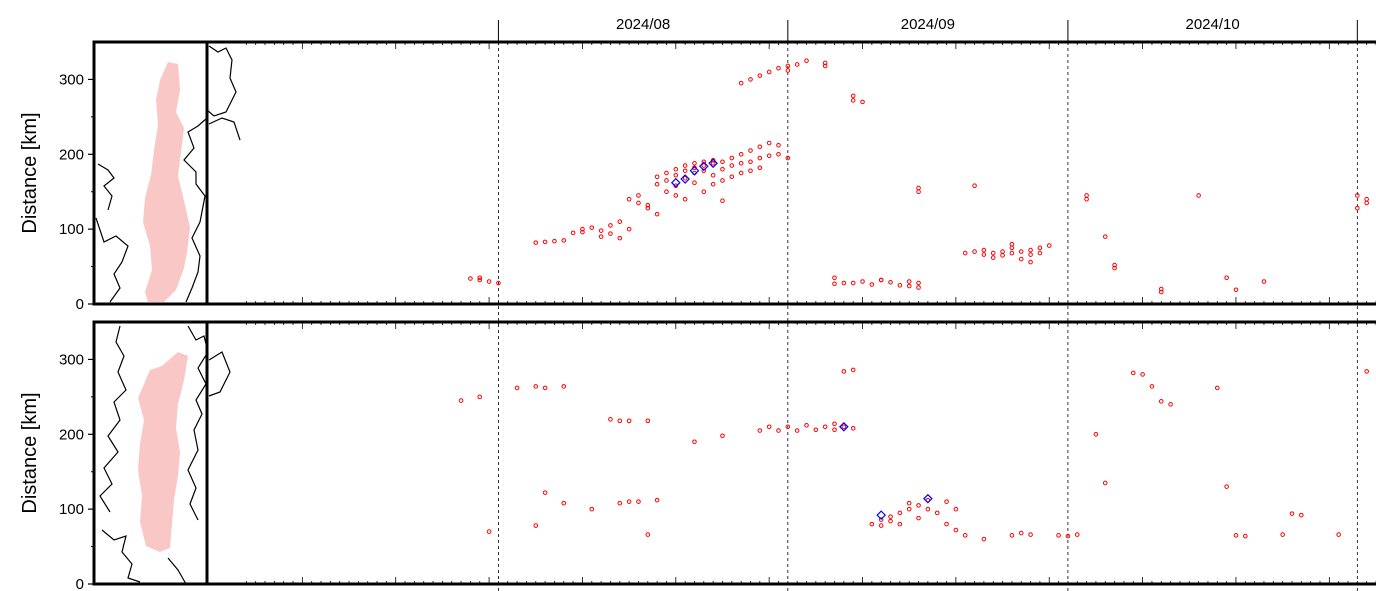 This screenshot has width=1376, height=591. I want to click on inset-map-bottom, so click(165, 455).